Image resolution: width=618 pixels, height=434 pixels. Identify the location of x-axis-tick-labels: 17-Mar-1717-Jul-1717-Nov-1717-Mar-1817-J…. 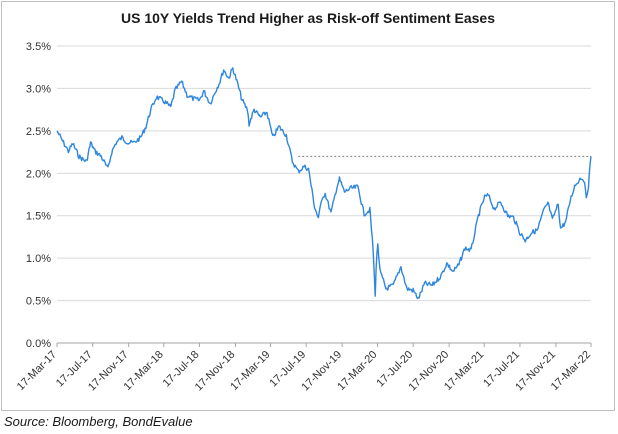
(304, 368).